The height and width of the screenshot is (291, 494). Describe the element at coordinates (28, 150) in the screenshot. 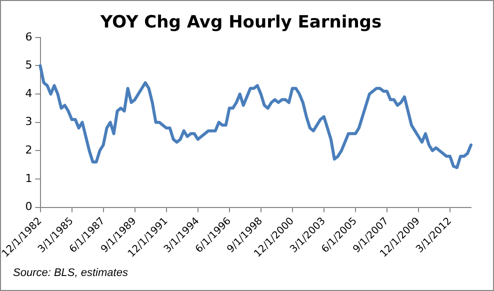

I see `y-tick-label: 2` at that location.